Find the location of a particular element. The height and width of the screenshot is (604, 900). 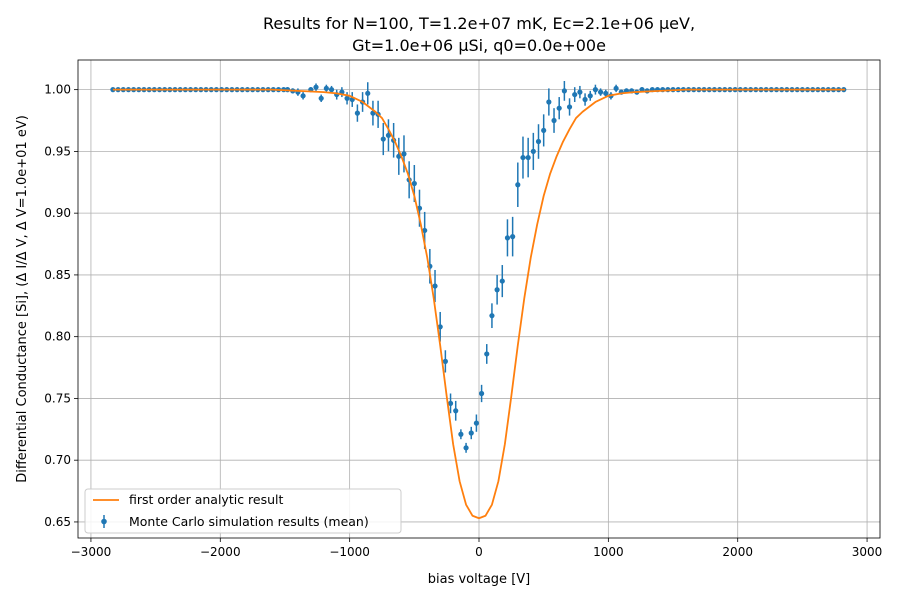

x-tick-label: 0 is located at coordinates (479, 552).